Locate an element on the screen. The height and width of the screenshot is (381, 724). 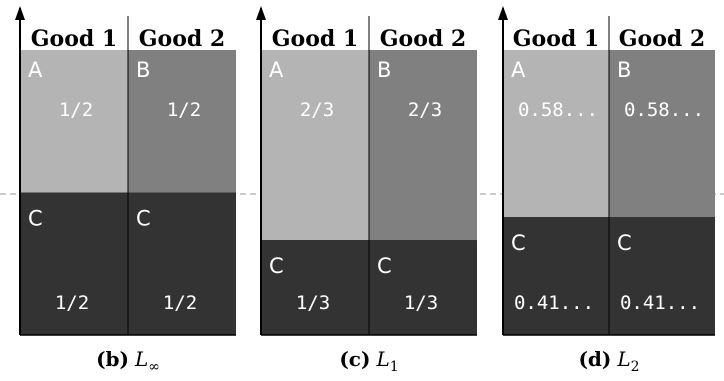
share-value-b: 1/2 is located at coordinates (184, 110).